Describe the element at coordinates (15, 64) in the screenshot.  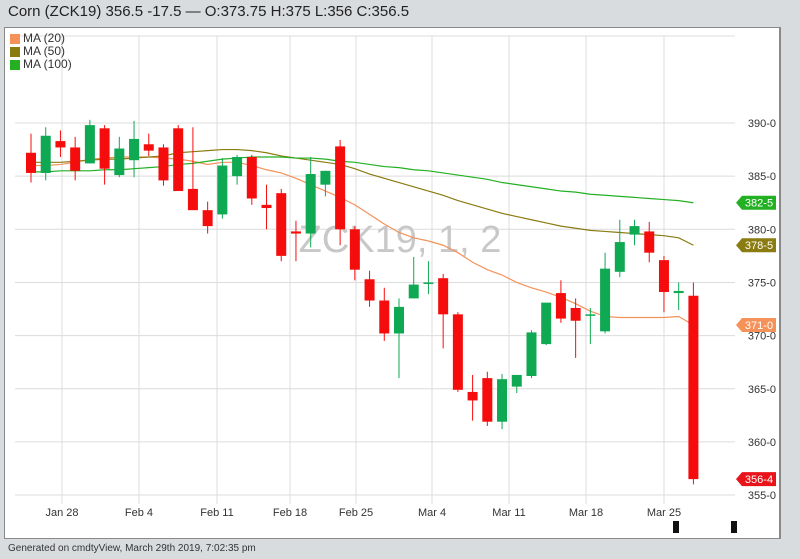
I see `ma100-swatch` at that location.